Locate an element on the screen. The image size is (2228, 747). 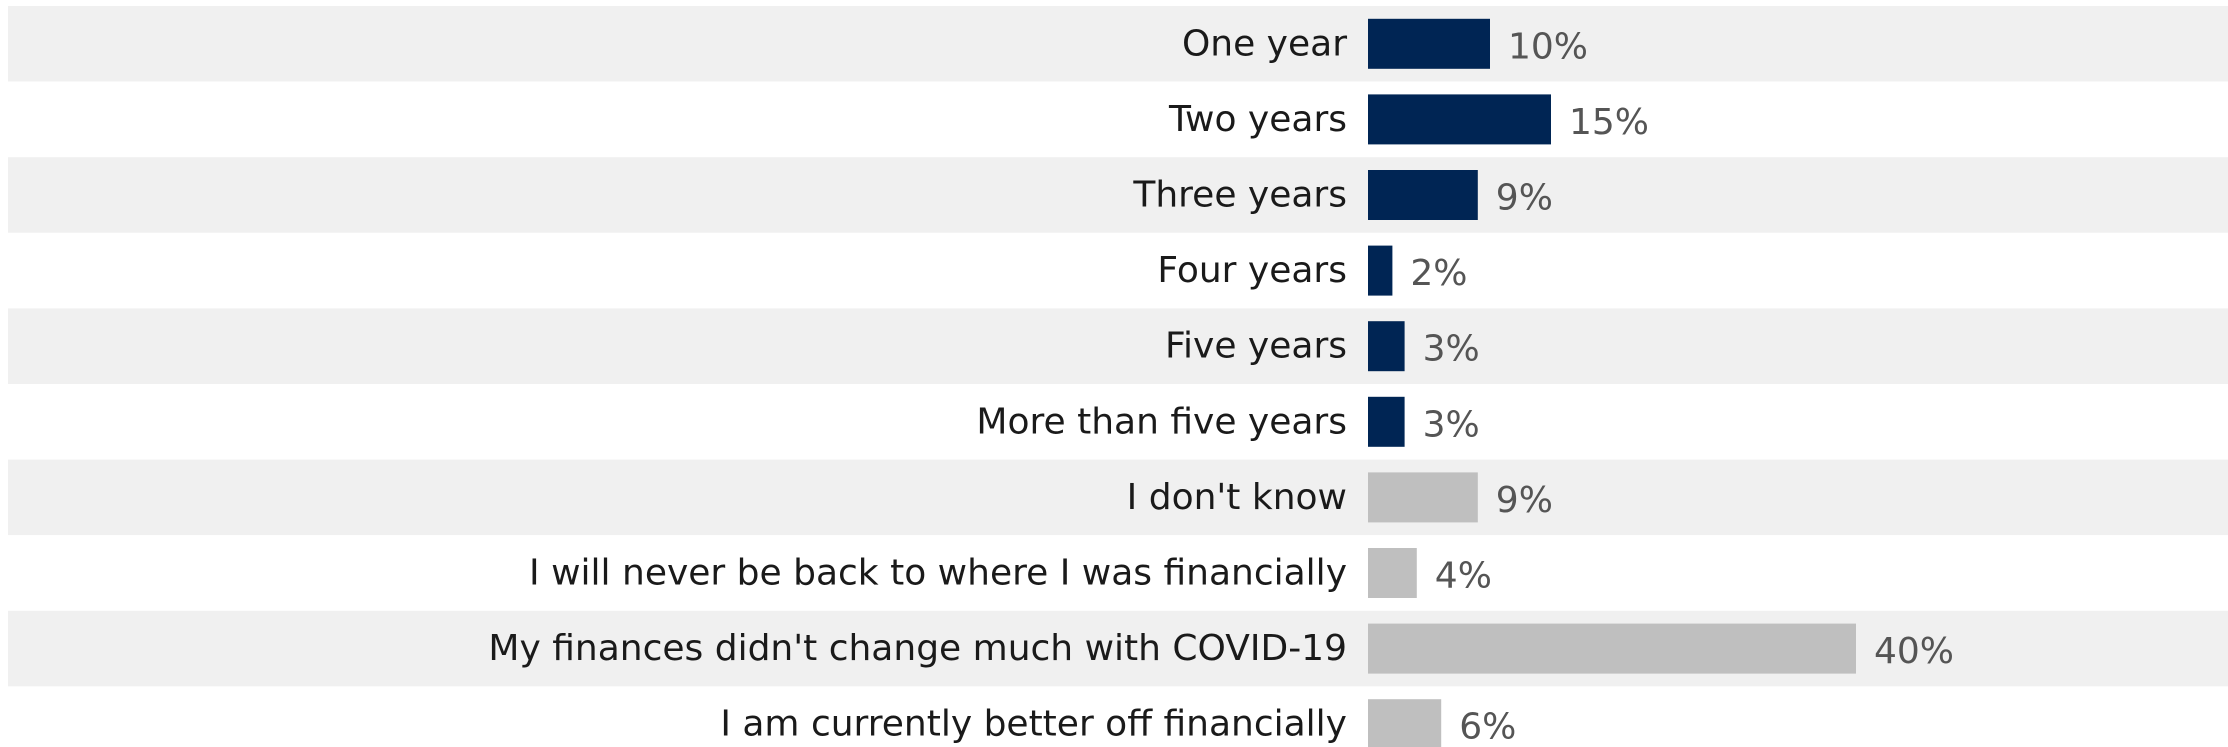
category-label: One year is located at coordinates (1264, 43).